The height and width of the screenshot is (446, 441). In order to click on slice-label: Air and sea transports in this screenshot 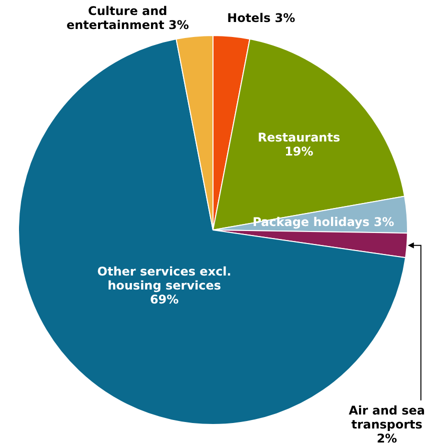, I will do `click(387, 418)`.